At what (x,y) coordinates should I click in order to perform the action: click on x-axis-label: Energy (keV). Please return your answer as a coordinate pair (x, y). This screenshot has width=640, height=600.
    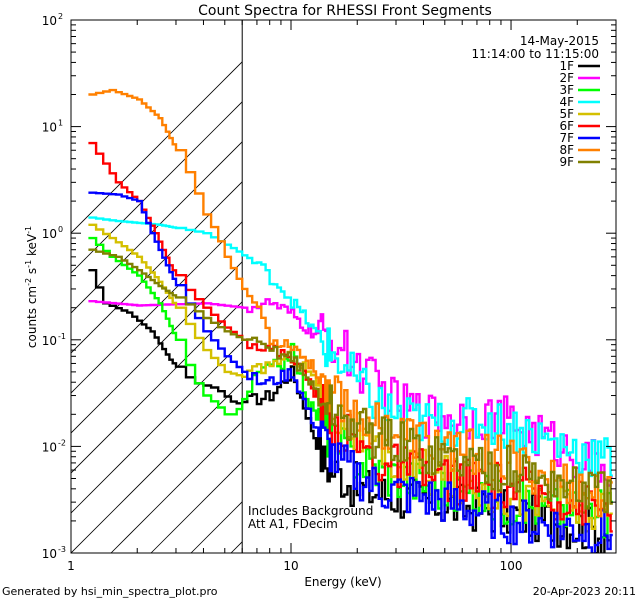
    Looking at the image, I should click on (342, 582).